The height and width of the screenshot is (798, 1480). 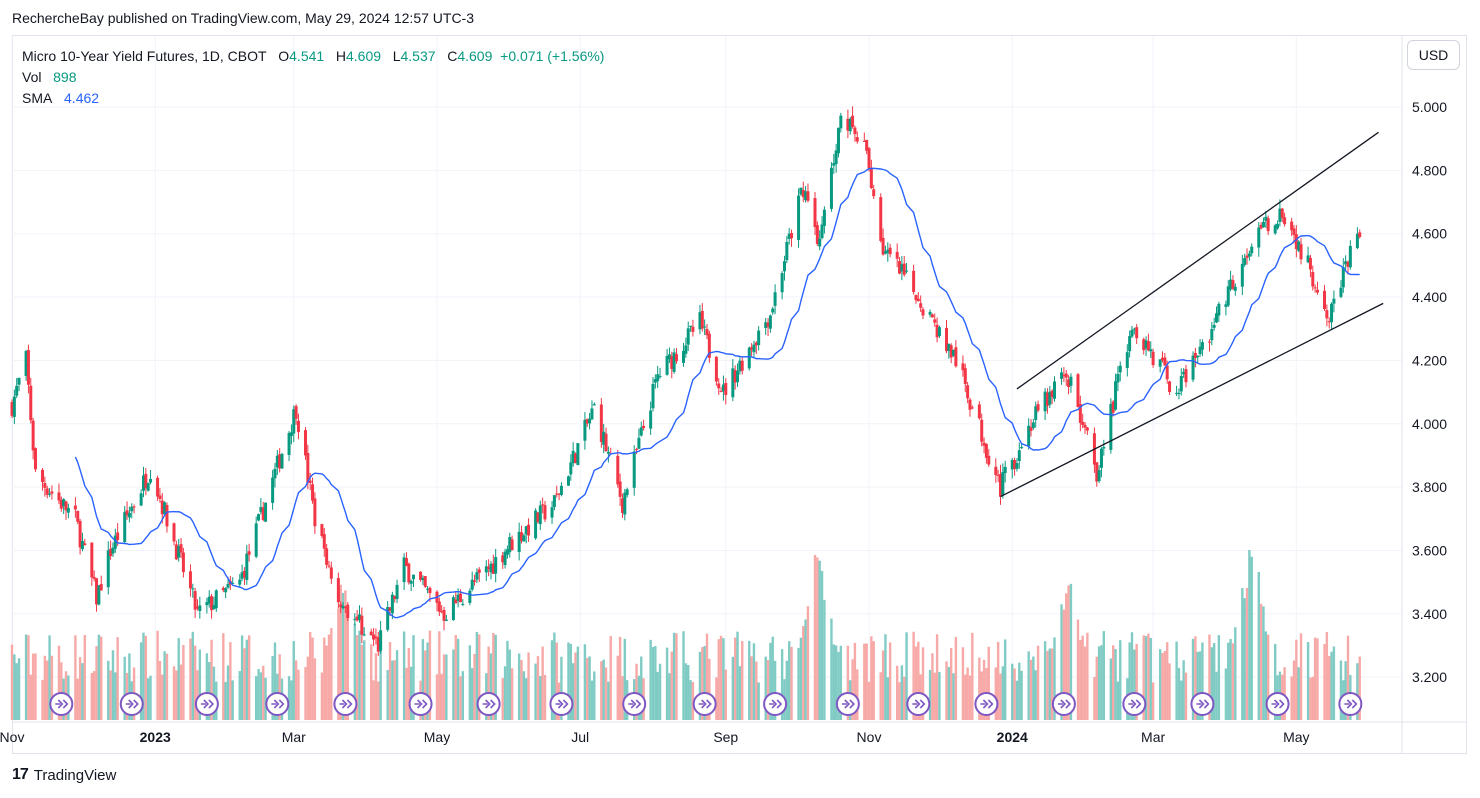 I want to click on legend-change: +0.071 (+1.56%), so click(x=552, y=56).